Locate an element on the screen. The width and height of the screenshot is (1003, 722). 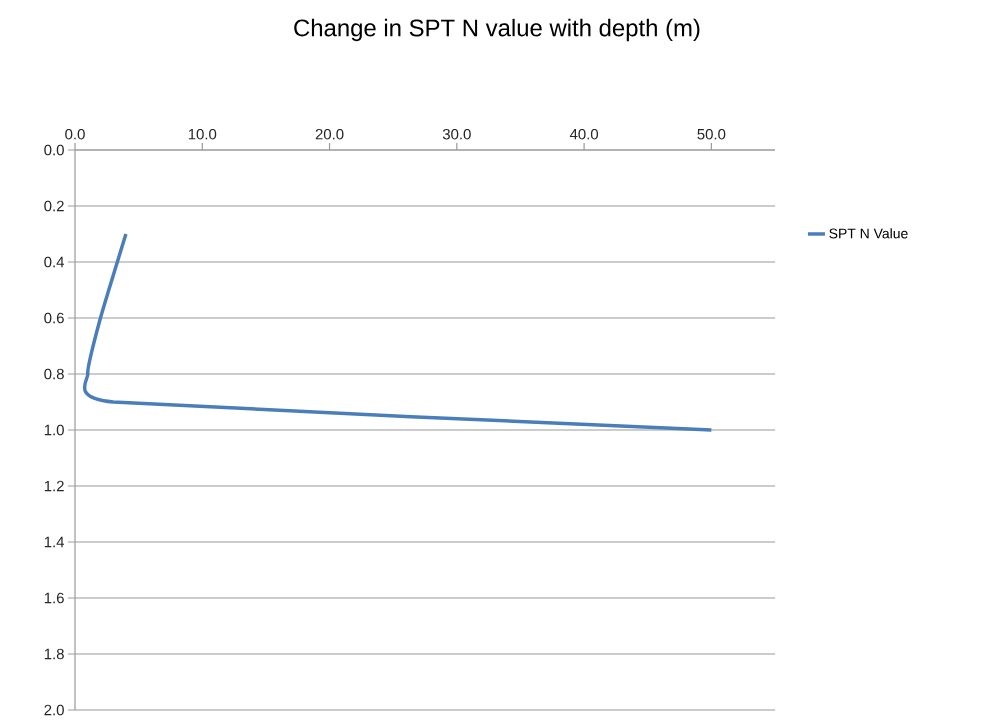
y-tick-label: 0.8 is located at coordinates (54, 374).